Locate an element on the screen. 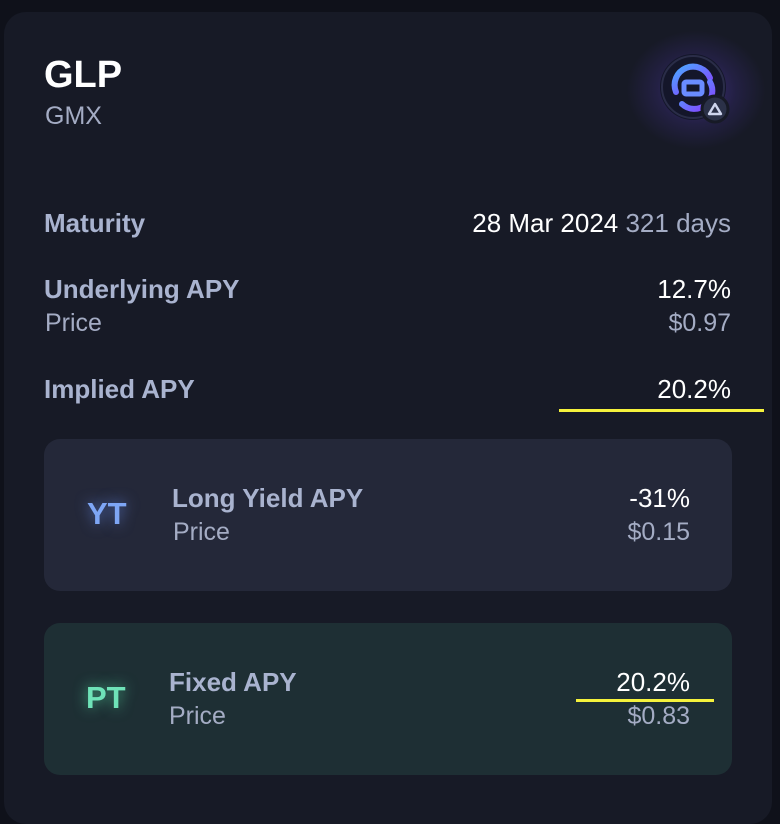  yt-token-label: YT is located at coordinates (107, 513).